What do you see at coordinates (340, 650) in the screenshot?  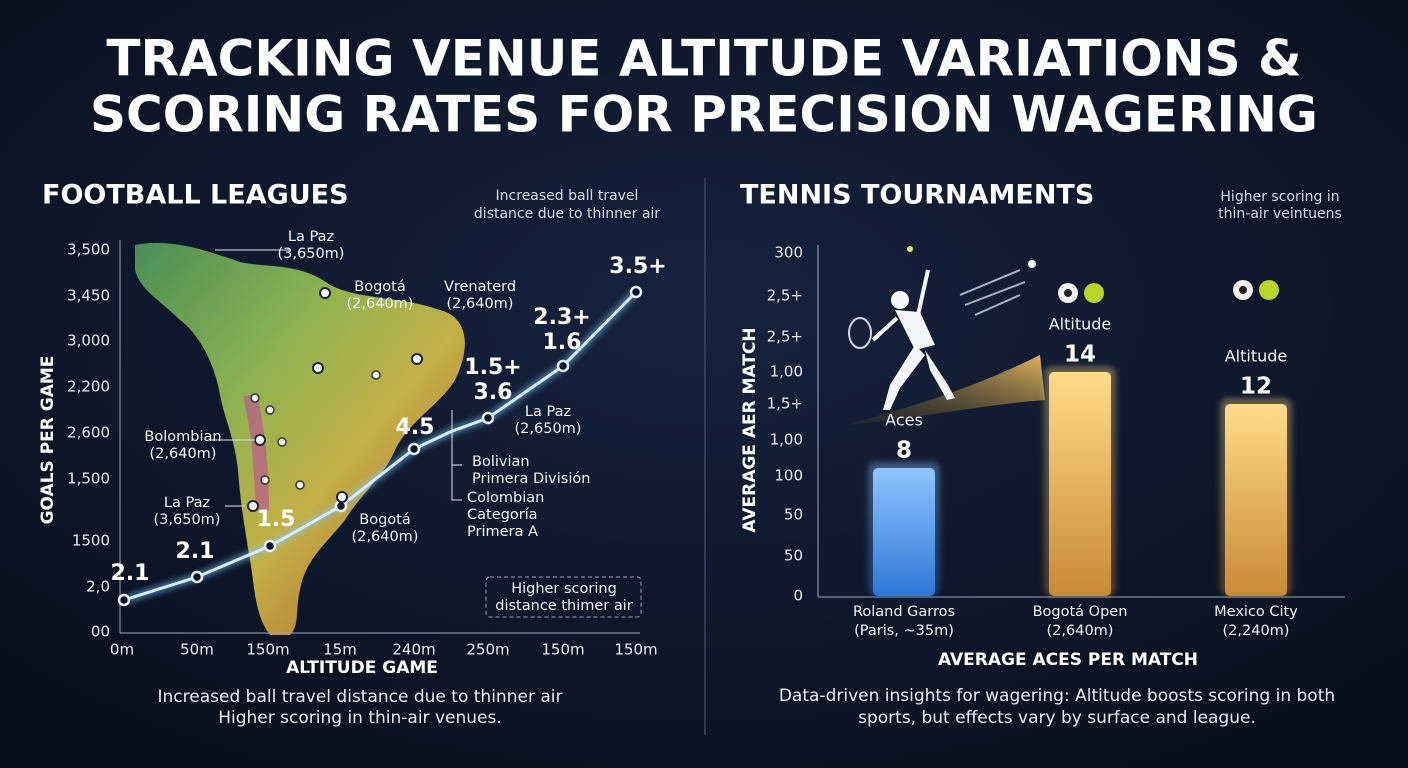 I see `x-tick-label: 15m` at bounding box center [340, 650].